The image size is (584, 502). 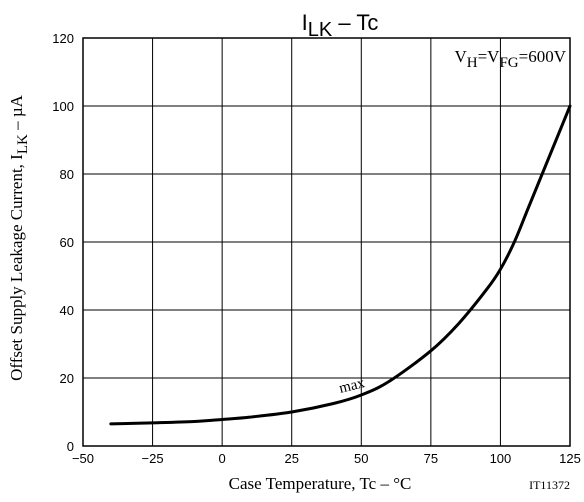 I want to click on y-tick-label: 120, so click(x=63, y=38).